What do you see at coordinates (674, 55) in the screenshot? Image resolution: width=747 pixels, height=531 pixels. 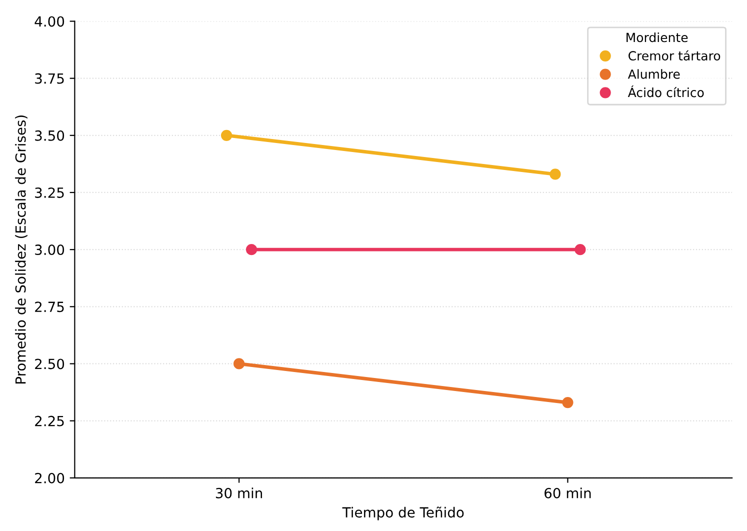 I see `legend-label: Cremor tártaro` at bounding box center [674, 55].